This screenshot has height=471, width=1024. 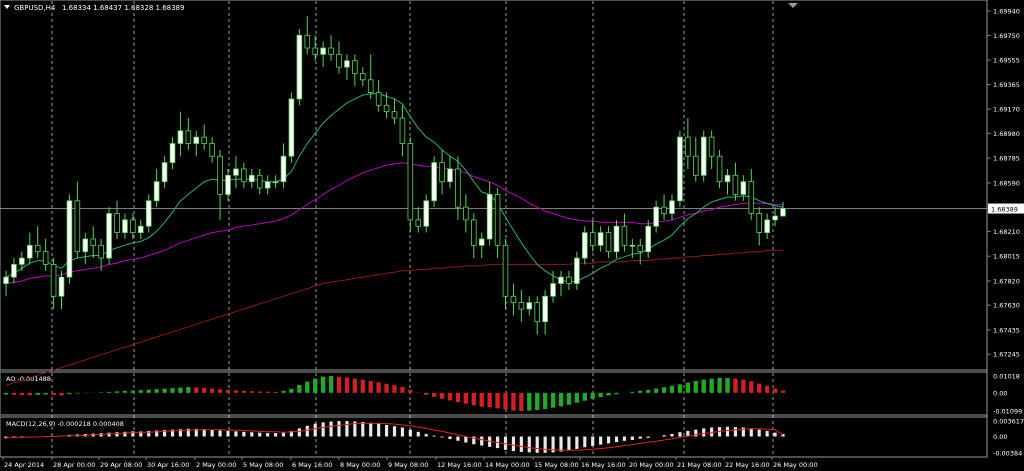 I want to click on chart-symbol: GBPUSD,H4, so click(x=35, y=8).